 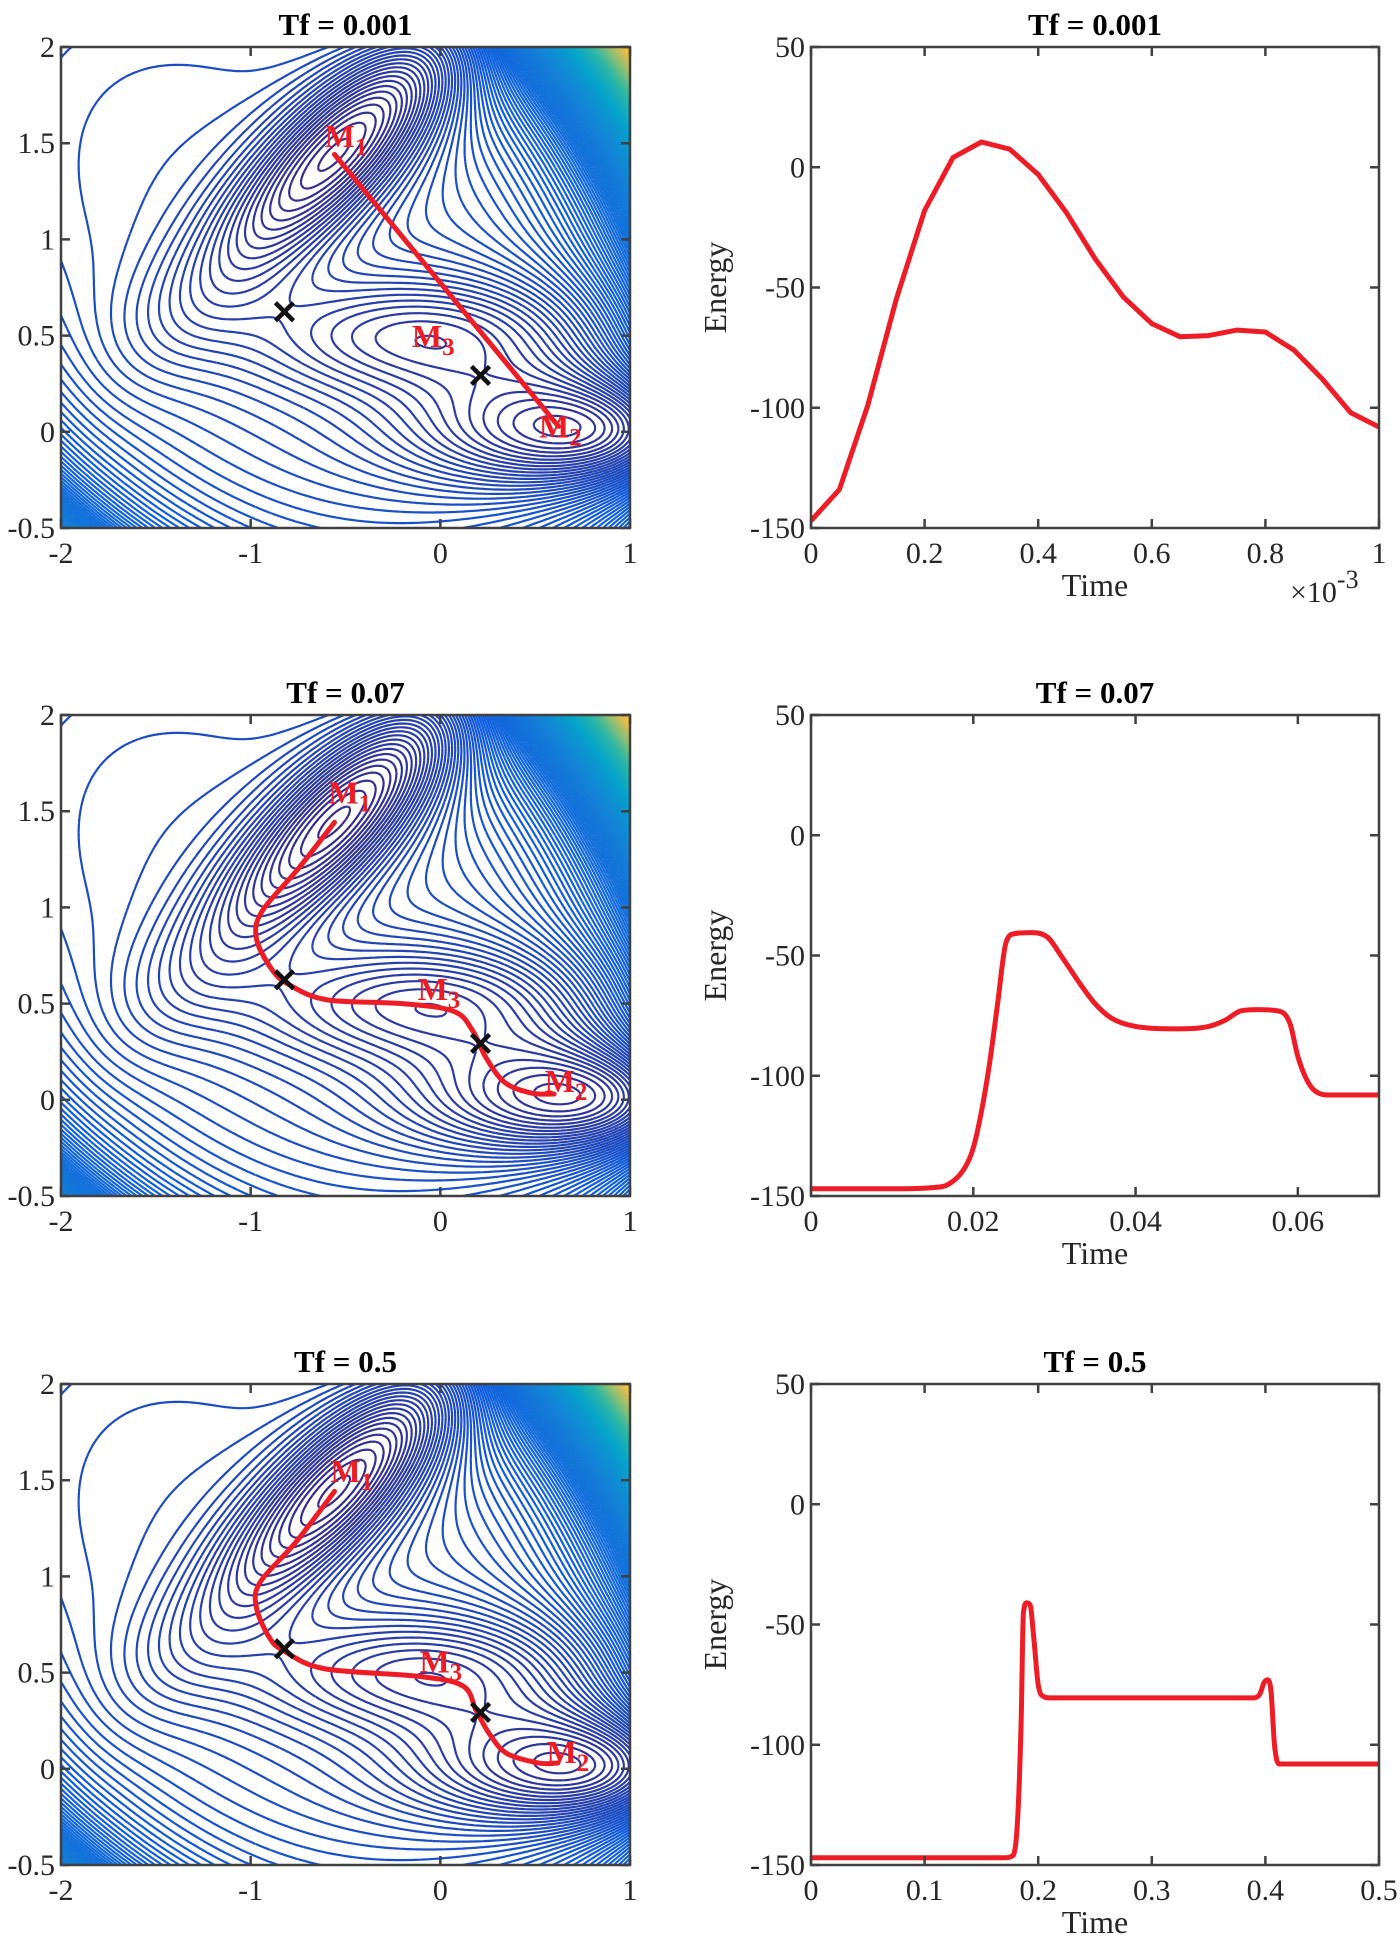 What do you see at coordinates (1095, 692) in the screenshot?
I see `chart-title: Tf = 0.07` at bounding box center [1095, 692].